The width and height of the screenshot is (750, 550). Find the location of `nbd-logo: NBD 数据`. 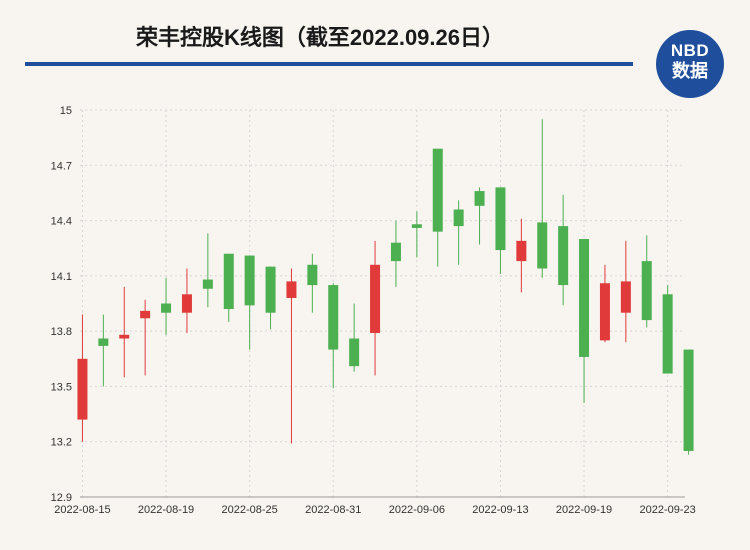

nbd-logo: NBD 数据 is located at coordinates (690, 64).